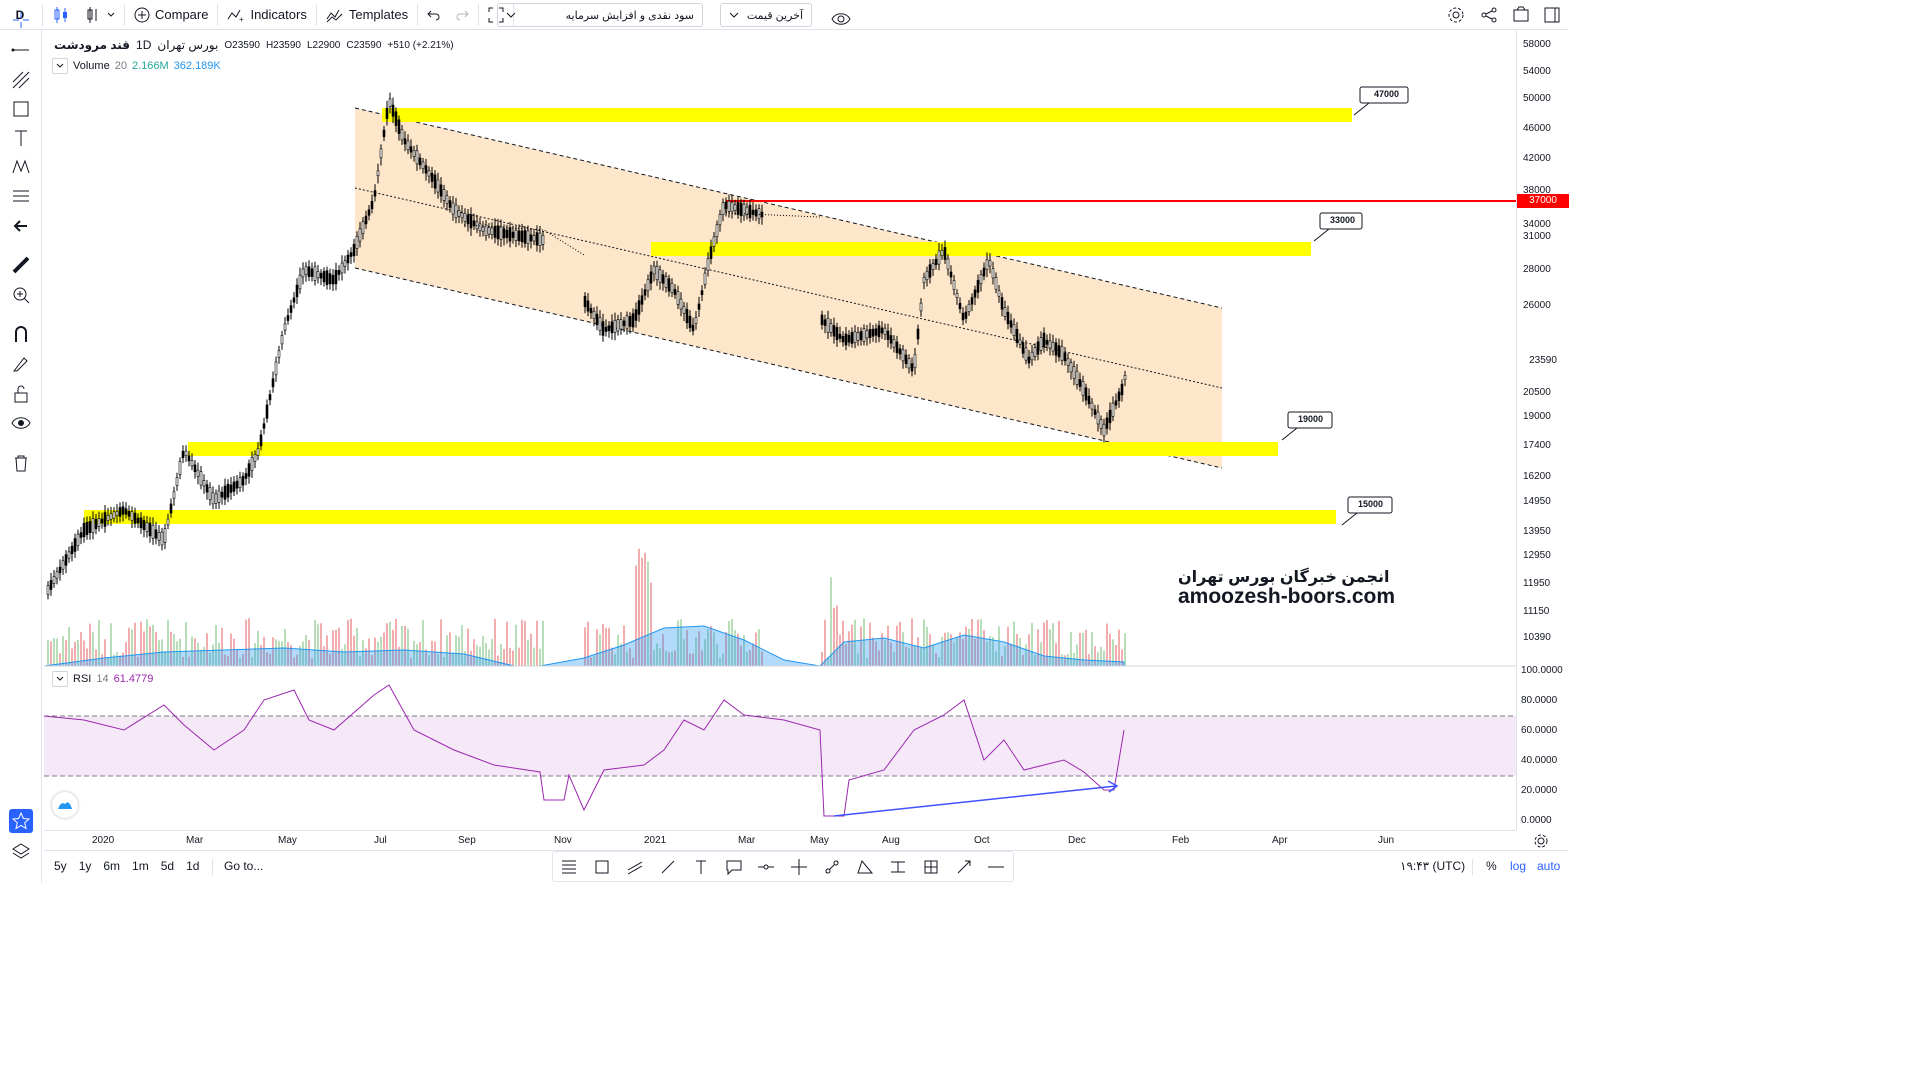 Image resolution: width=1920 pixels, height=1080 pixels. I want to click on undo-icon, so click(434, 15).